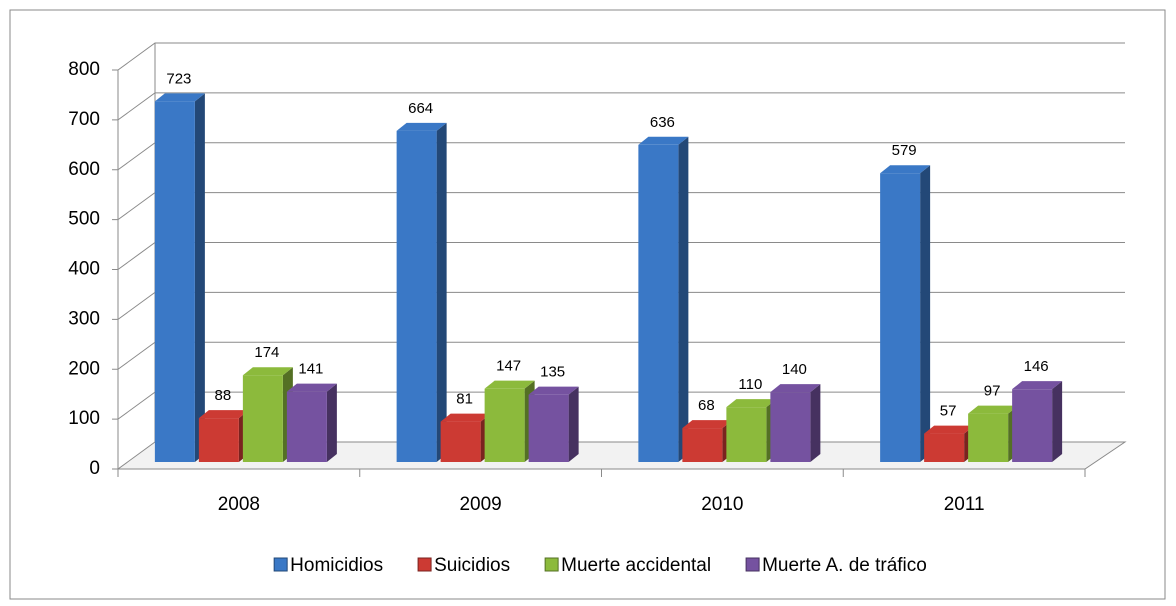 The height and width of the screenshot is (606, 1176). Describe the element at coordinates (552, 372) in the screenshot. I see `data-label: 135` at that location.